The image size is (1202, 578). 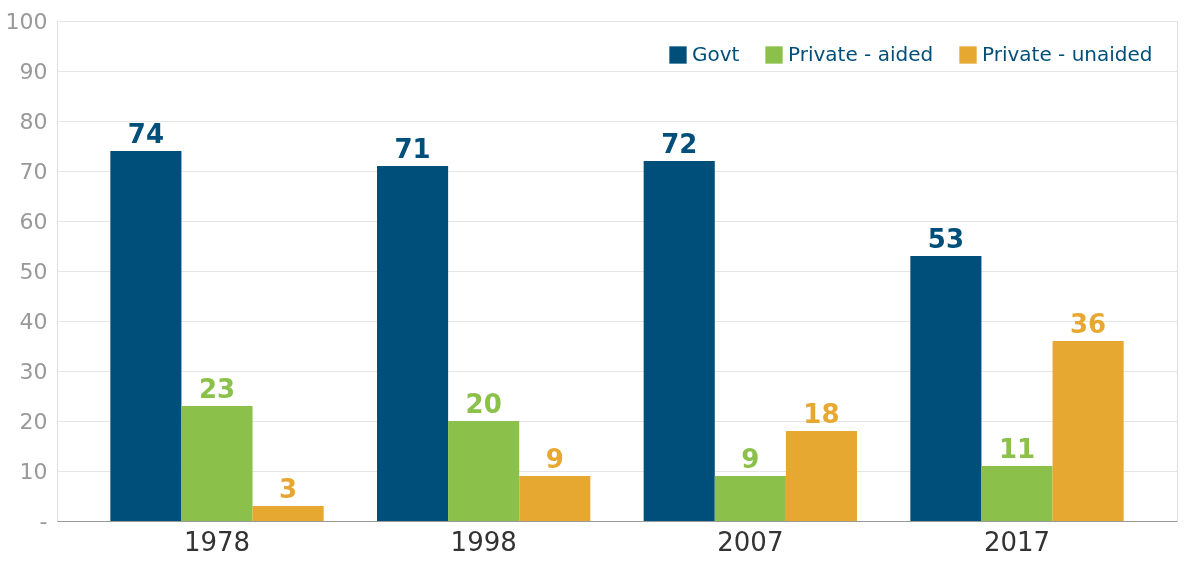 I want to click on y-tick-label: 90, so click(x=33, y=71).